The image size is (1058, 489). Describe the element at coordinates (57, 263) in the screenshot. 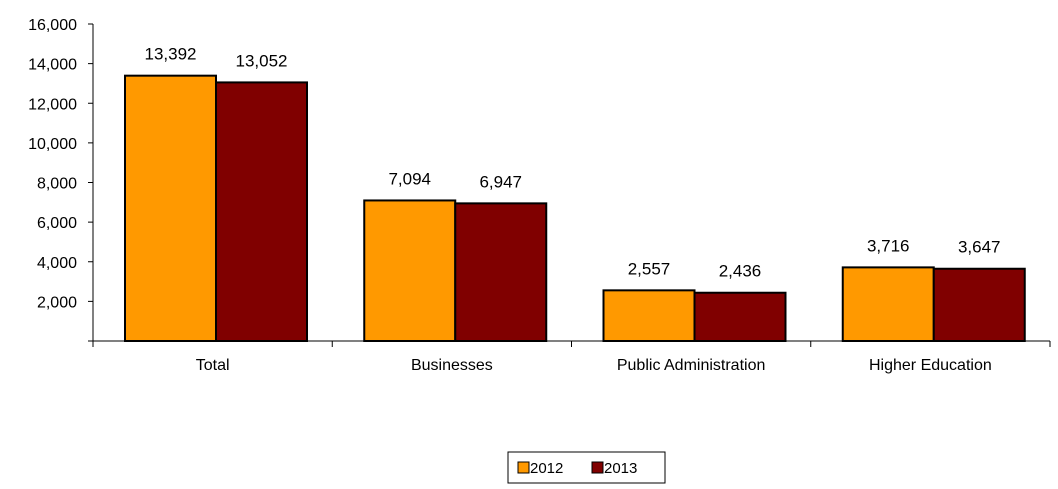

I see `y-tick-label: 4,000` at that location.